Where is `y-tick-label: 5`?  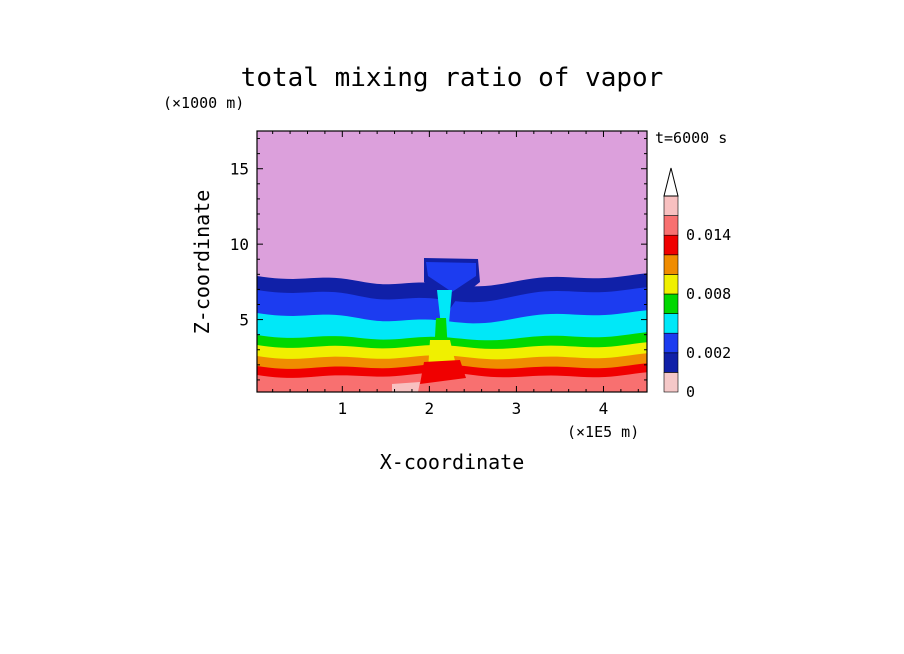 y-tick-label: 5 is located at coordinates (244, 320).